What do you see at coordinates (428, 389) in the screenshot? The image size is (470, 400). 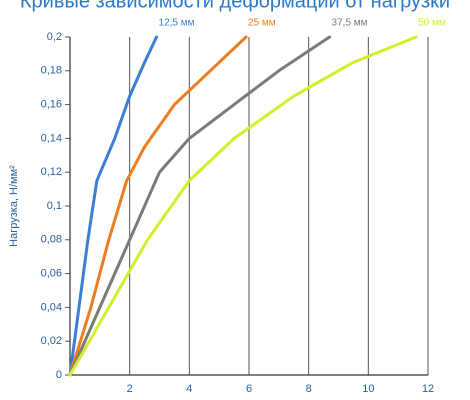 I see `x-tick-label: 12` at bounding box center [428, 389].